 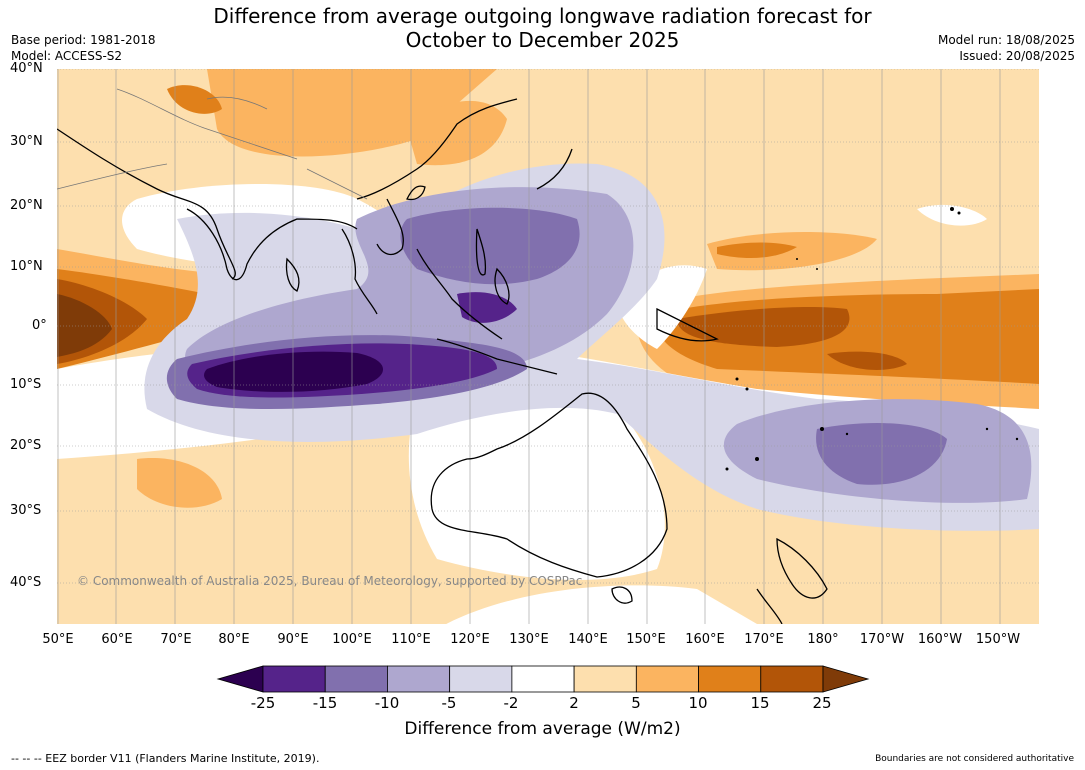 I want to click on lat-label: 0°, so click(x=39, y=325).